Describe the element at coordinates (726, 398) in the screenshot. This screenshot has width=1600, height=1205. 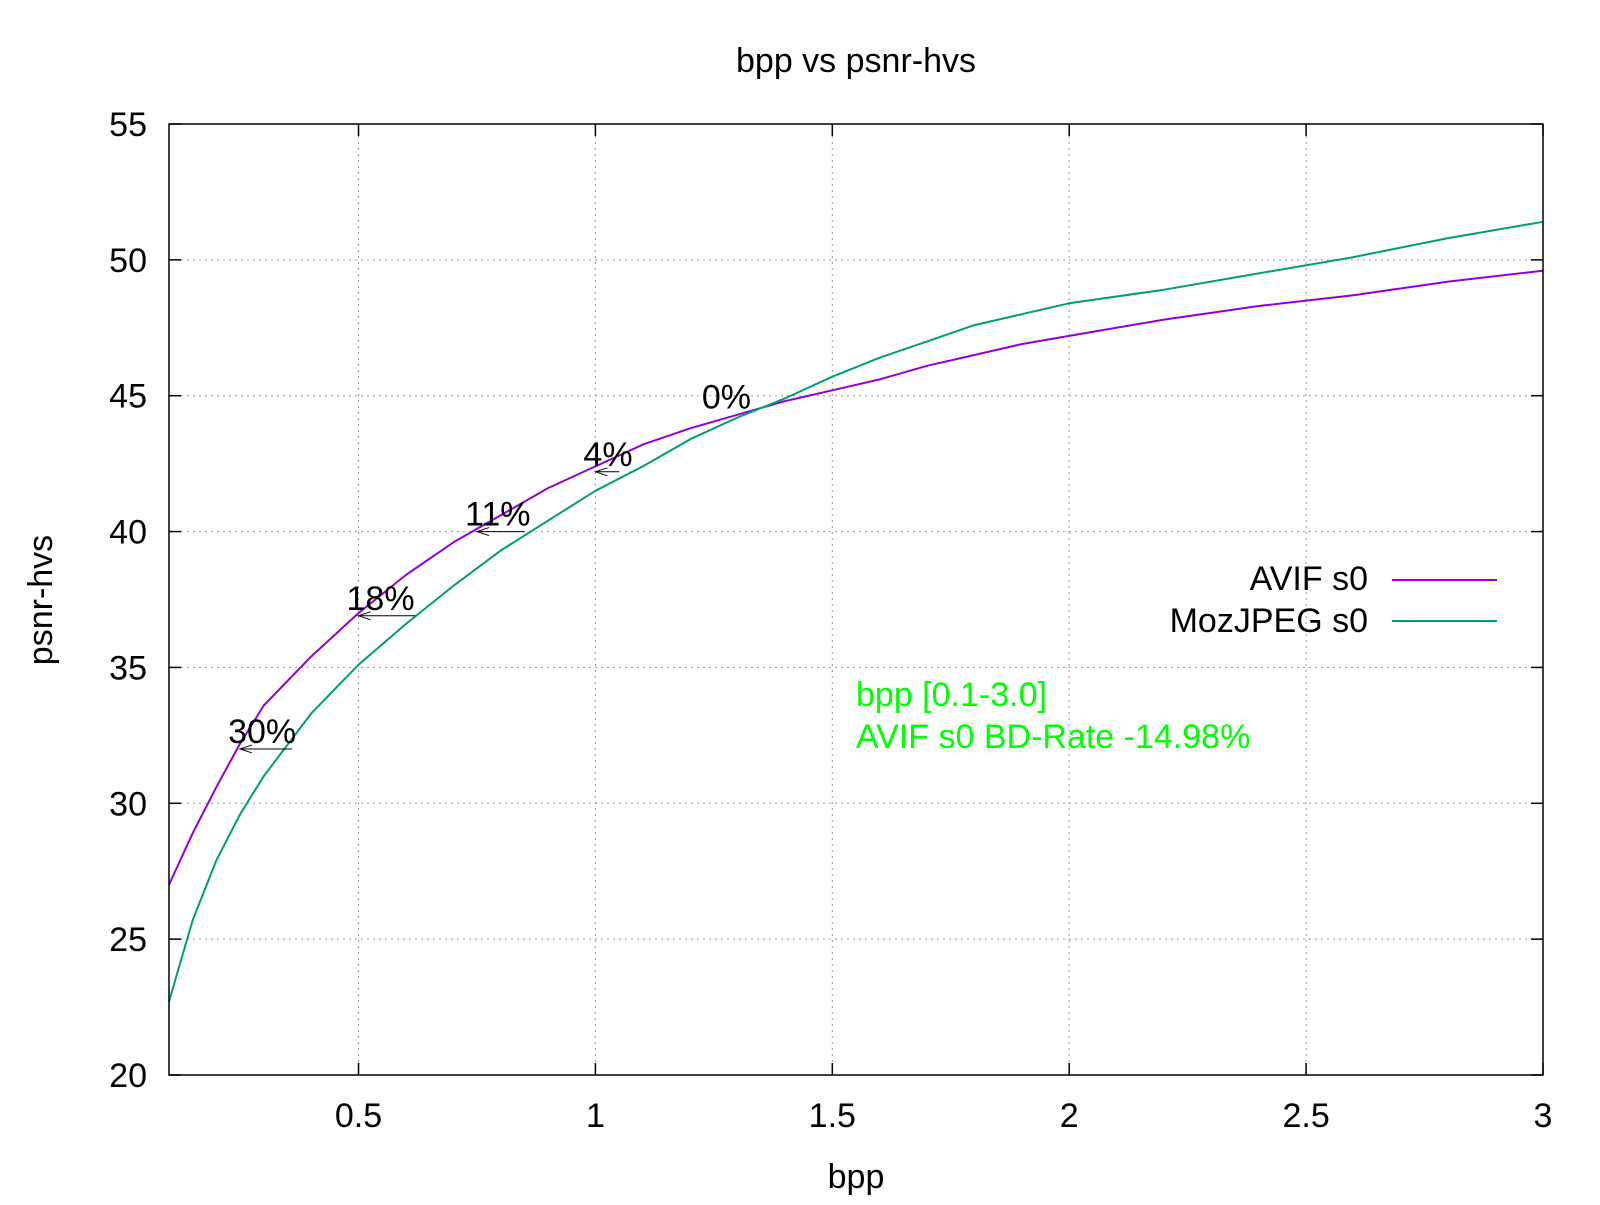
I see `annotation-label: 0%` at that location.